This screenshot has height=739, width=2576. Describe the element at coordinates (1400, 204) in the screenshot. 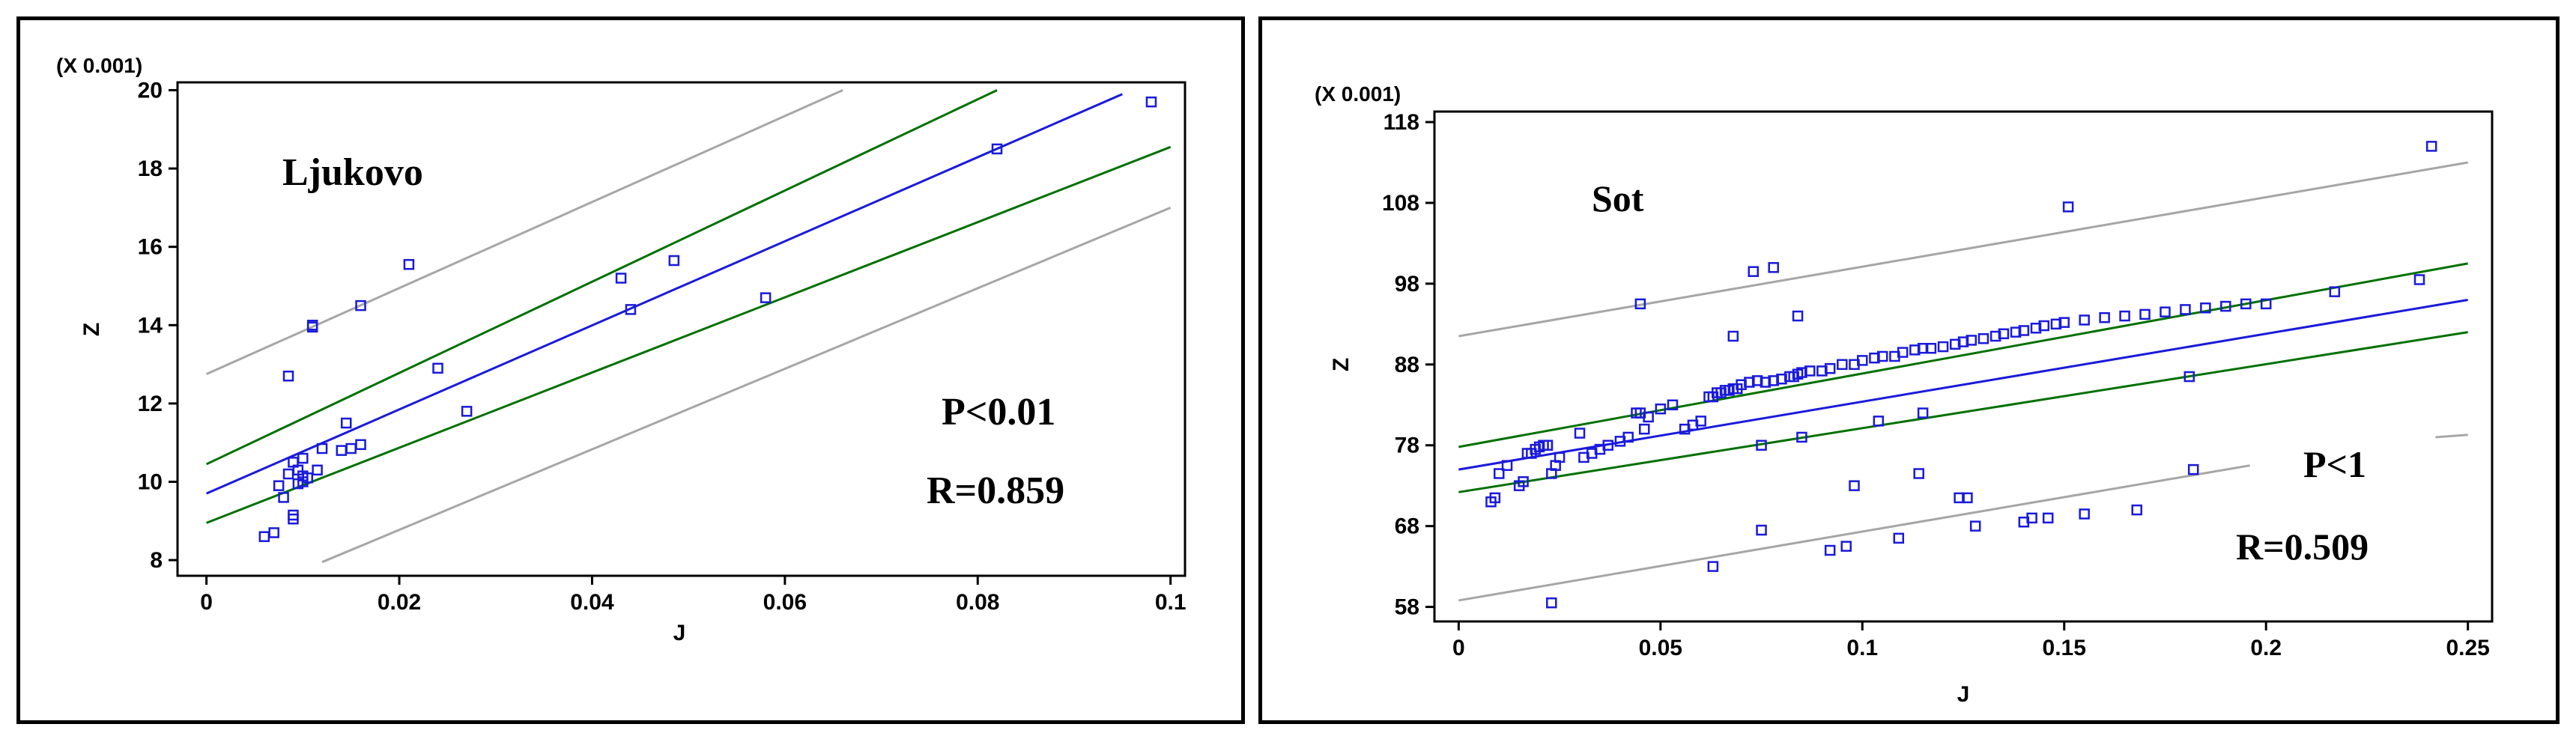

I see `y-tick-label: 108` at that location.